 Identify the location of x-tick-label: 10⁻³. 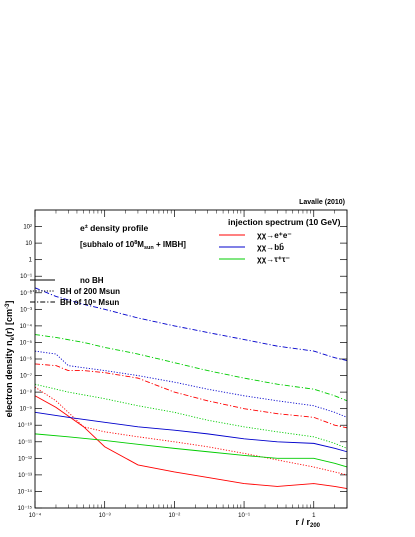
(105, 516).